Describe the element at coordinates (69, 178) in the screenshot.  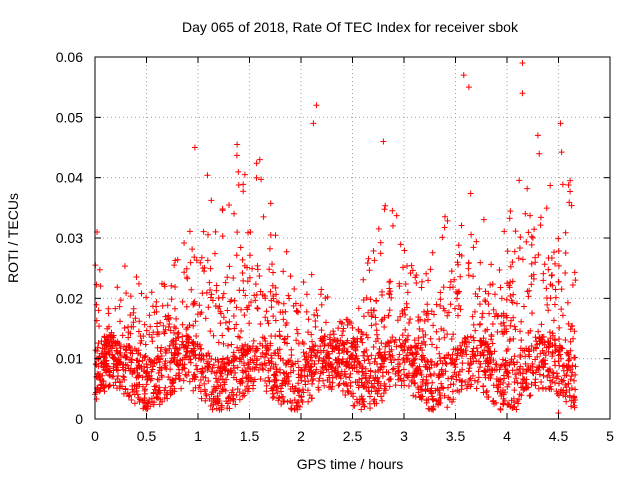
I see `y-tick-label: 0.04` at that location.